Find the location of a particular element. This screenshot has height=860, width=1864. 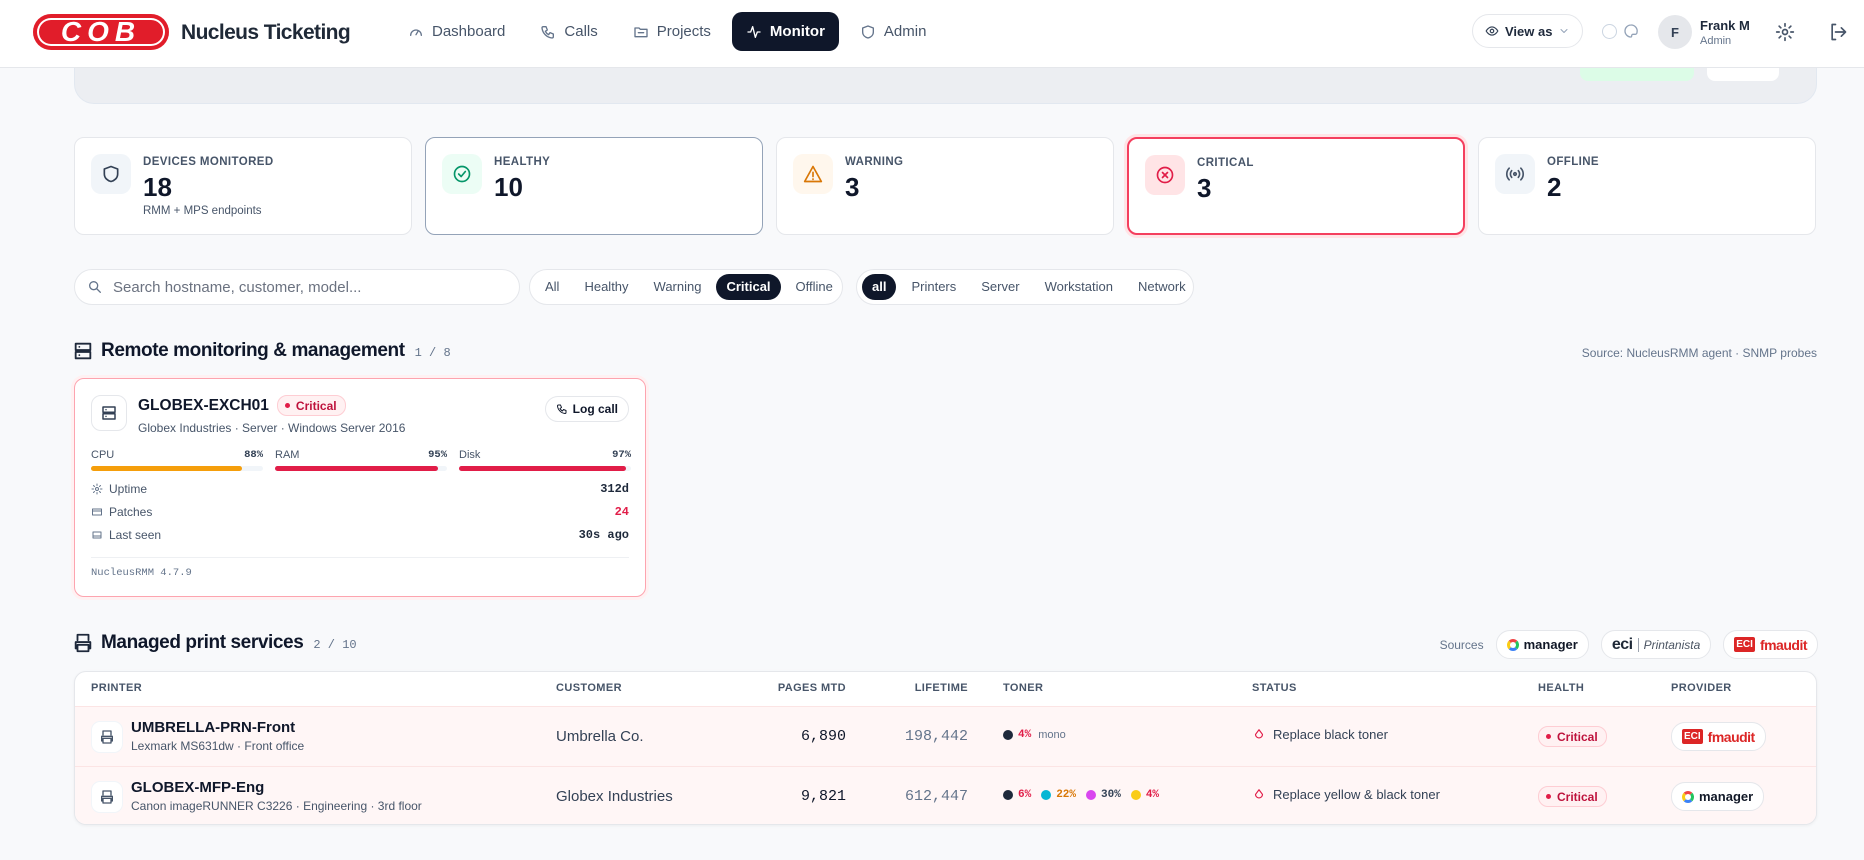

info-value: 24 is located at coordinates (621, 512).